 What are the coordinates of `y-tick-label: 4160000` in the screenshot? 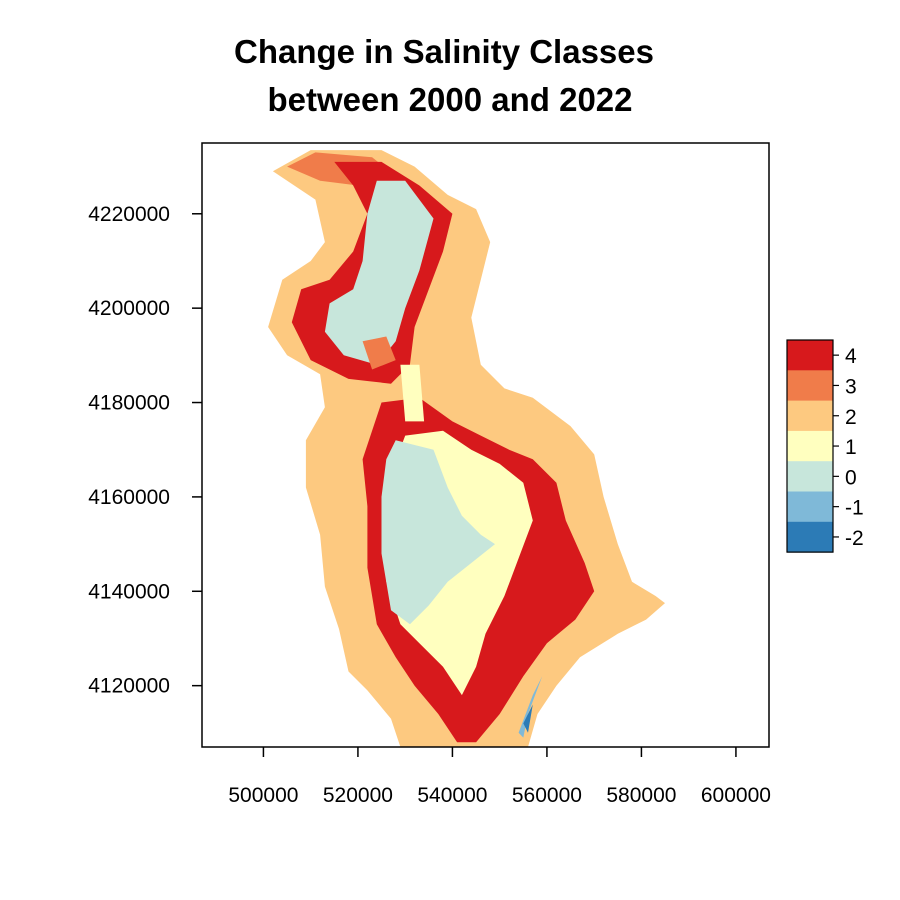 It's located at (129, 497).